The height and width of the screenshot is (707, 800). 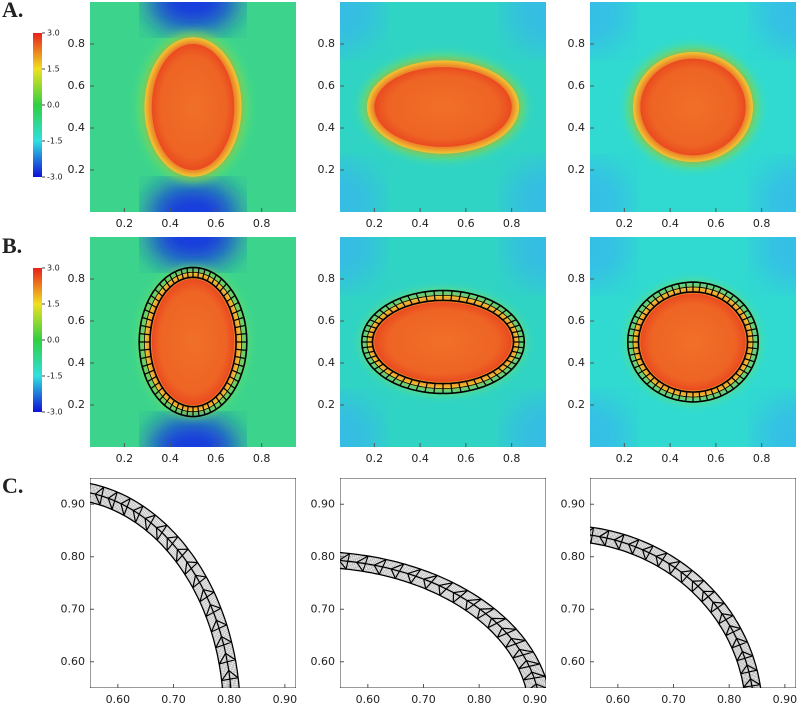 What do you see at coordinates (12, 11) in the screenshot?
I see `panel-label: A.` at bounding box center [12, 11].